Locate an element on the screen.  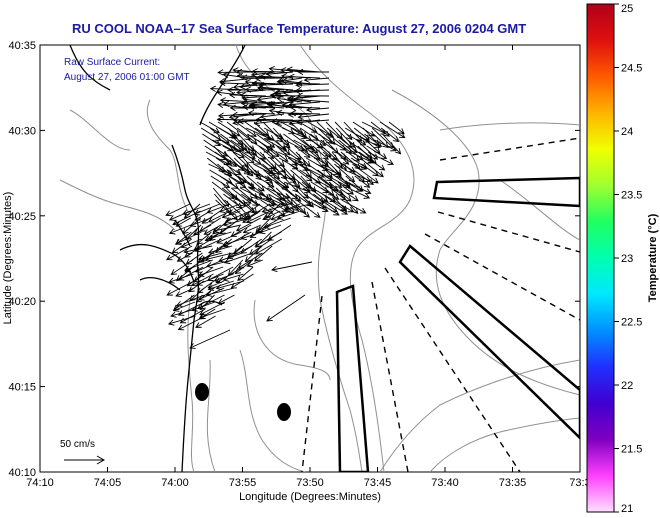
colorbar-tick-label: 23.5 is located at coordinates (631, 196).